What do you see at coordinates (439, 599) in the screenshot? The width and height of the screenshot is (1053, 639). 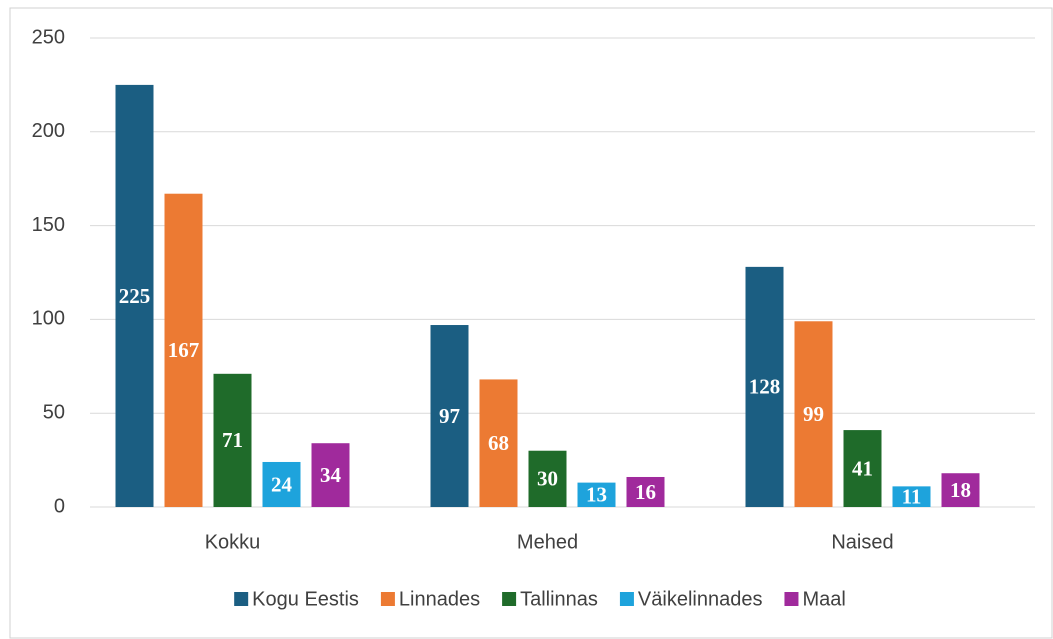 I see `legend-label: Linnades` at bounding box center [439, 599].